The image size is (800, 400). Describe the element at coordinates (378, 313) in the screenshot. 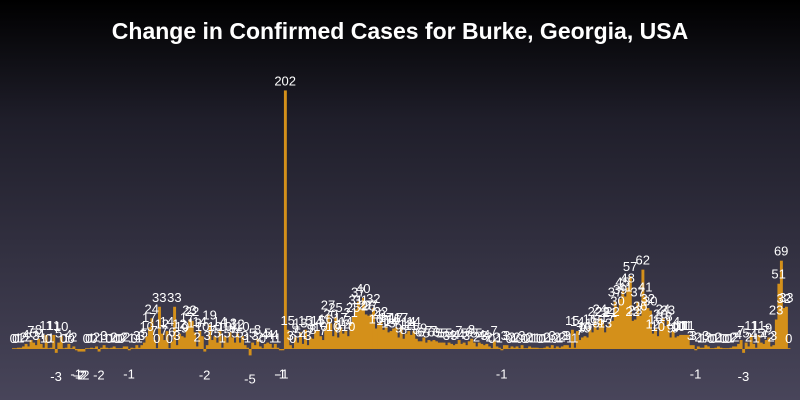

I see `data-label: 20` at that location.